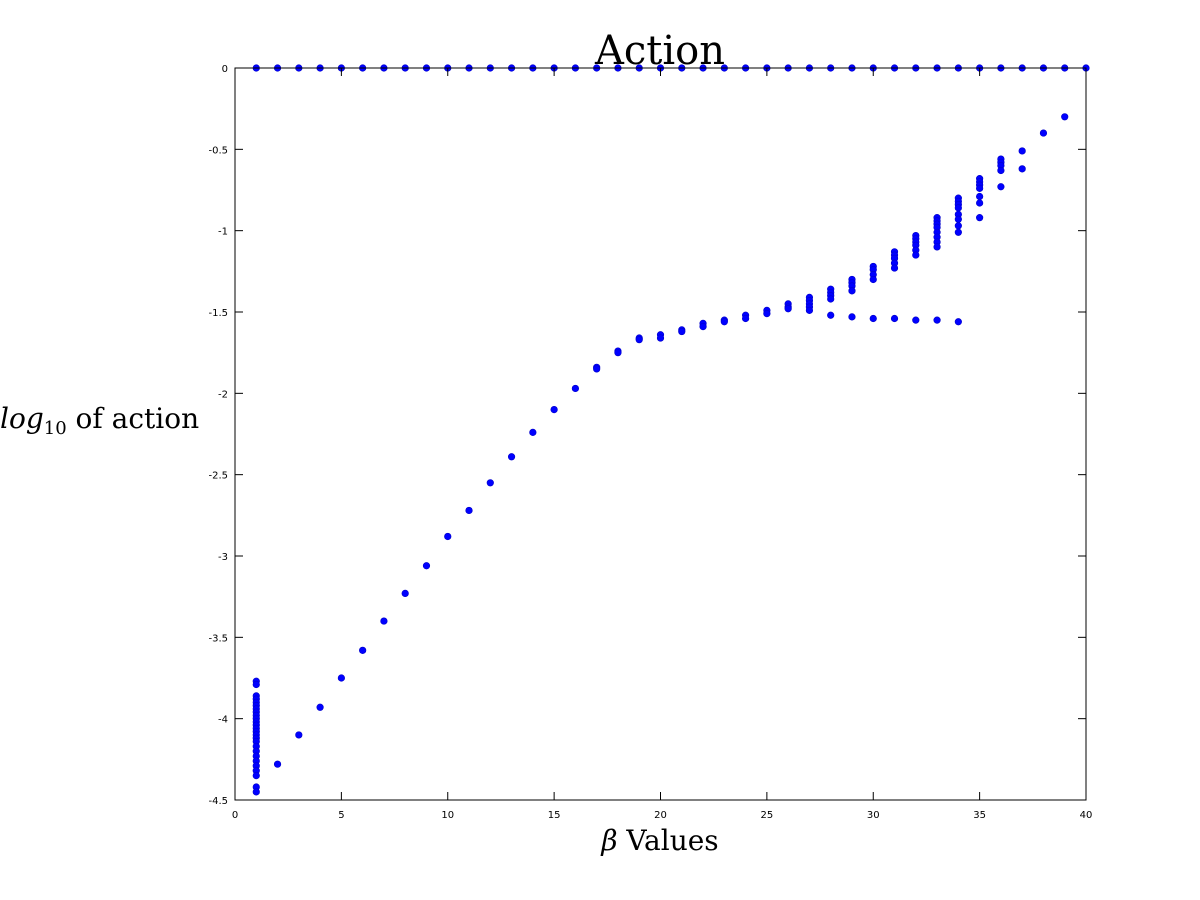 The height and width of the screenshot is (900, 1200). Describe the element at coordinates (235, 815) in the screenshot. I see `x-tick-label: 0` at that location.